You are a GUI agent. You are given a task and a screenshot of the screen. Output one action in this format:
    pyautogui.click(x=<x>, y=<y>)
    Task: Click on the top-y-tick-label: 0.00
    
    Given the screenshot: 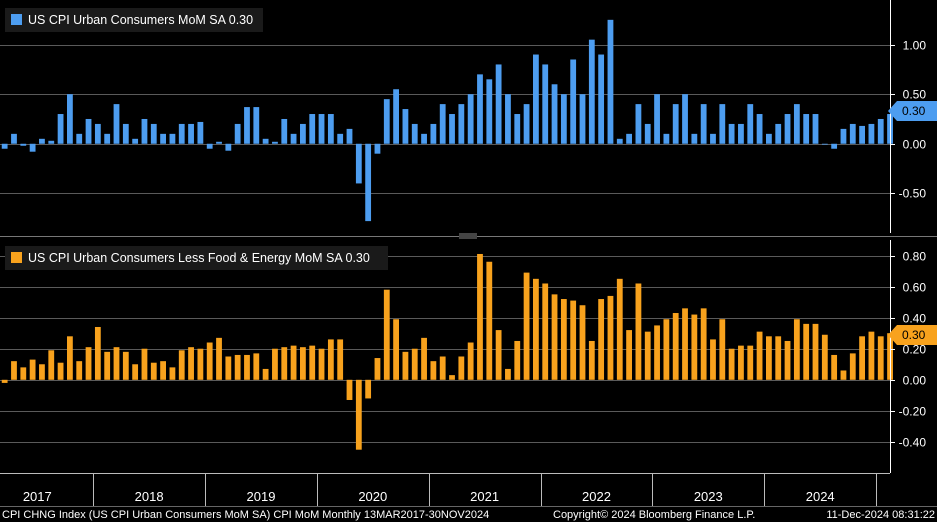 What is the action you would take?
    pyautogui.click(x=915, y=145)
    